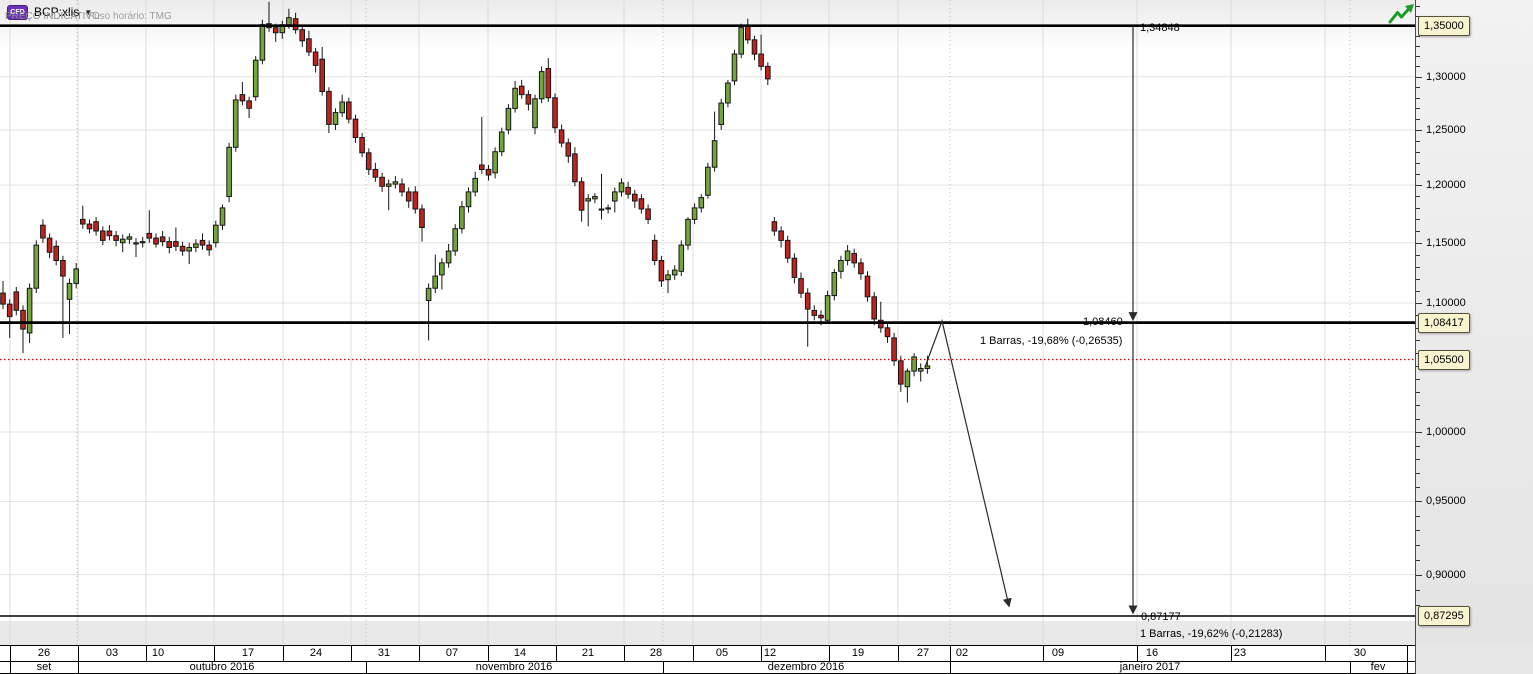 Image resolution: width=1533 pixels, height=674 pixels. What do you see at coordinates (968, 463) in the screenshot?
I see `projection-arrow` at bounding box center [968, 463].